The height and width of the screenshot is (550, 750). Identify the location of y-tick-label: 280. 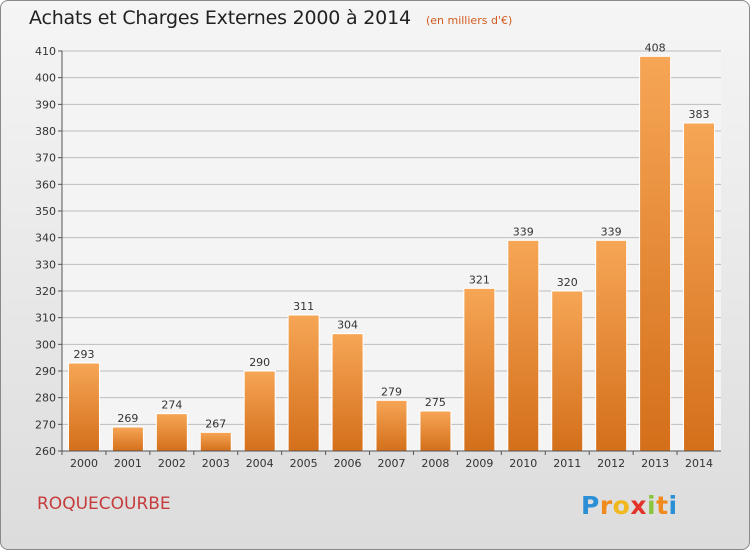
(45, 398).